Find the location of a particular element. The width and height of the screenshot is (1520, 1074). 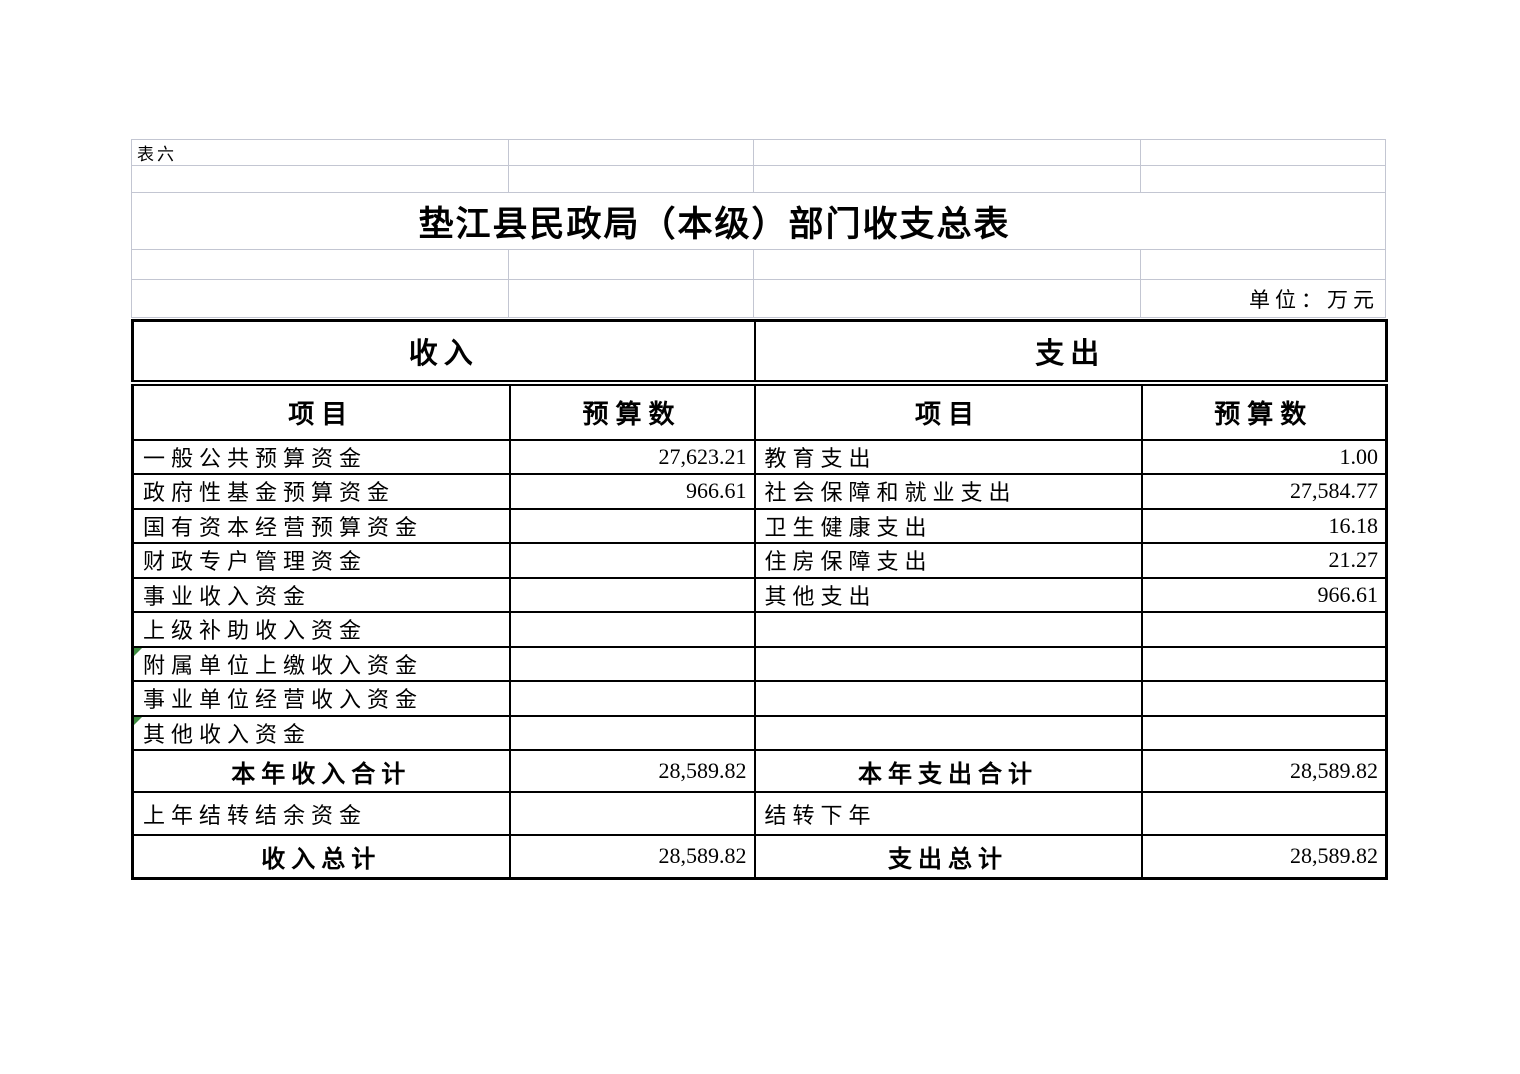

title-cell: 垫江县民政局（本级）部门收支总表 is located at coordinates (758, 221).